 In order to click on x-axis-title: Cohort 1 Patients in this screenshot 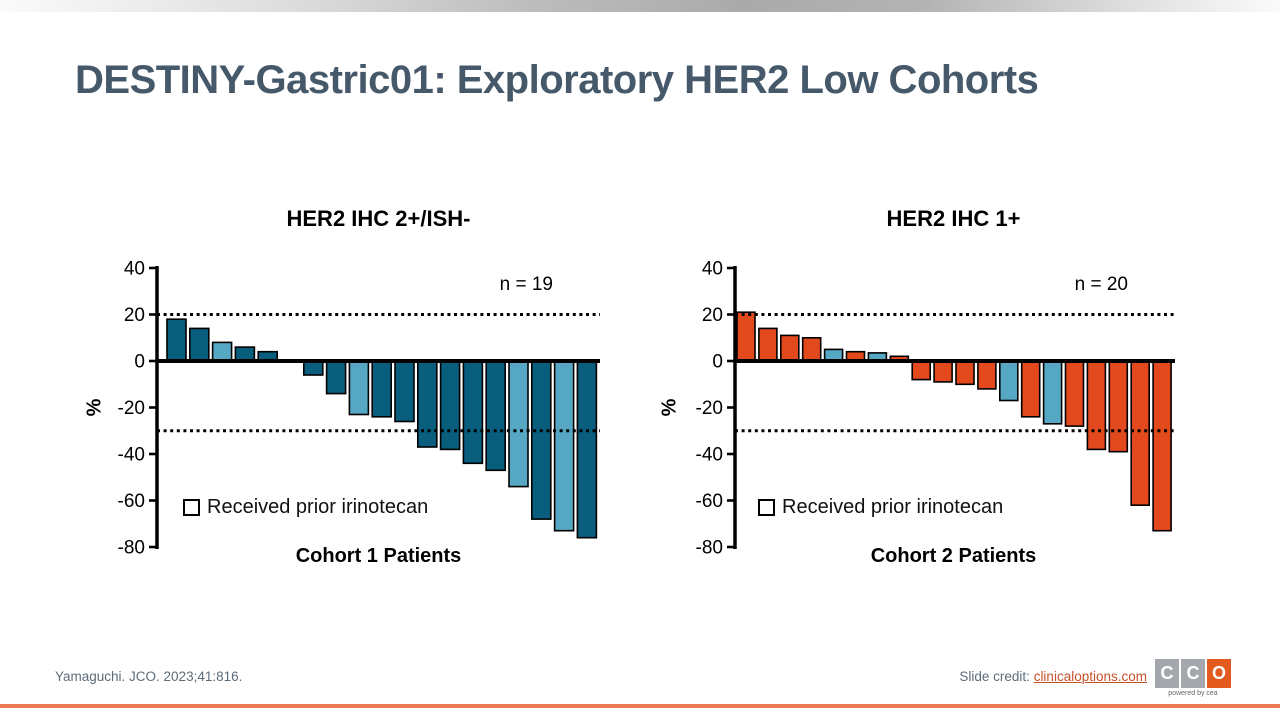, I will do `click(378, 556)`.